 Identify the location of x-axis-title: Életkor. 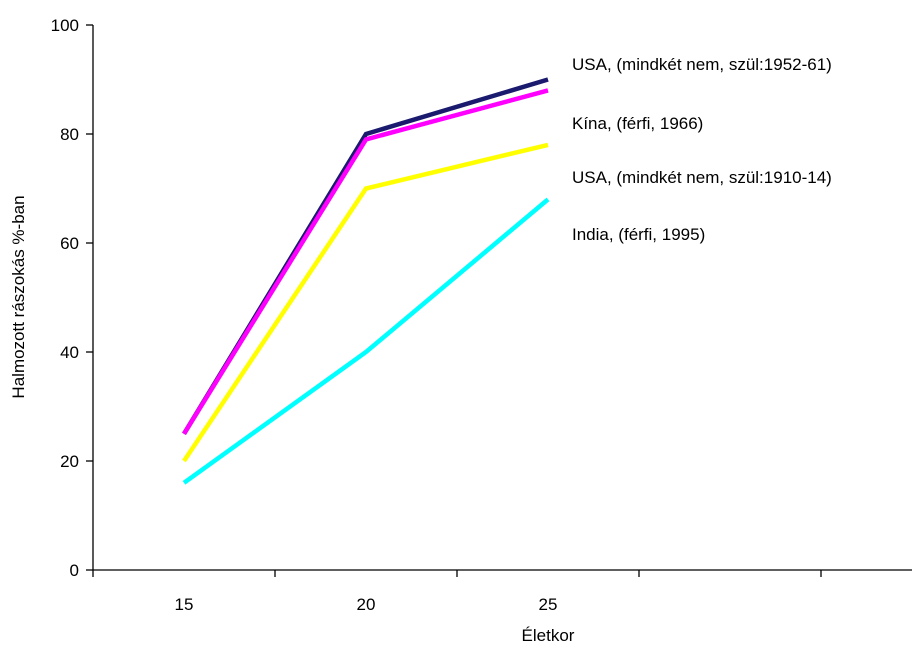
(548, 635).